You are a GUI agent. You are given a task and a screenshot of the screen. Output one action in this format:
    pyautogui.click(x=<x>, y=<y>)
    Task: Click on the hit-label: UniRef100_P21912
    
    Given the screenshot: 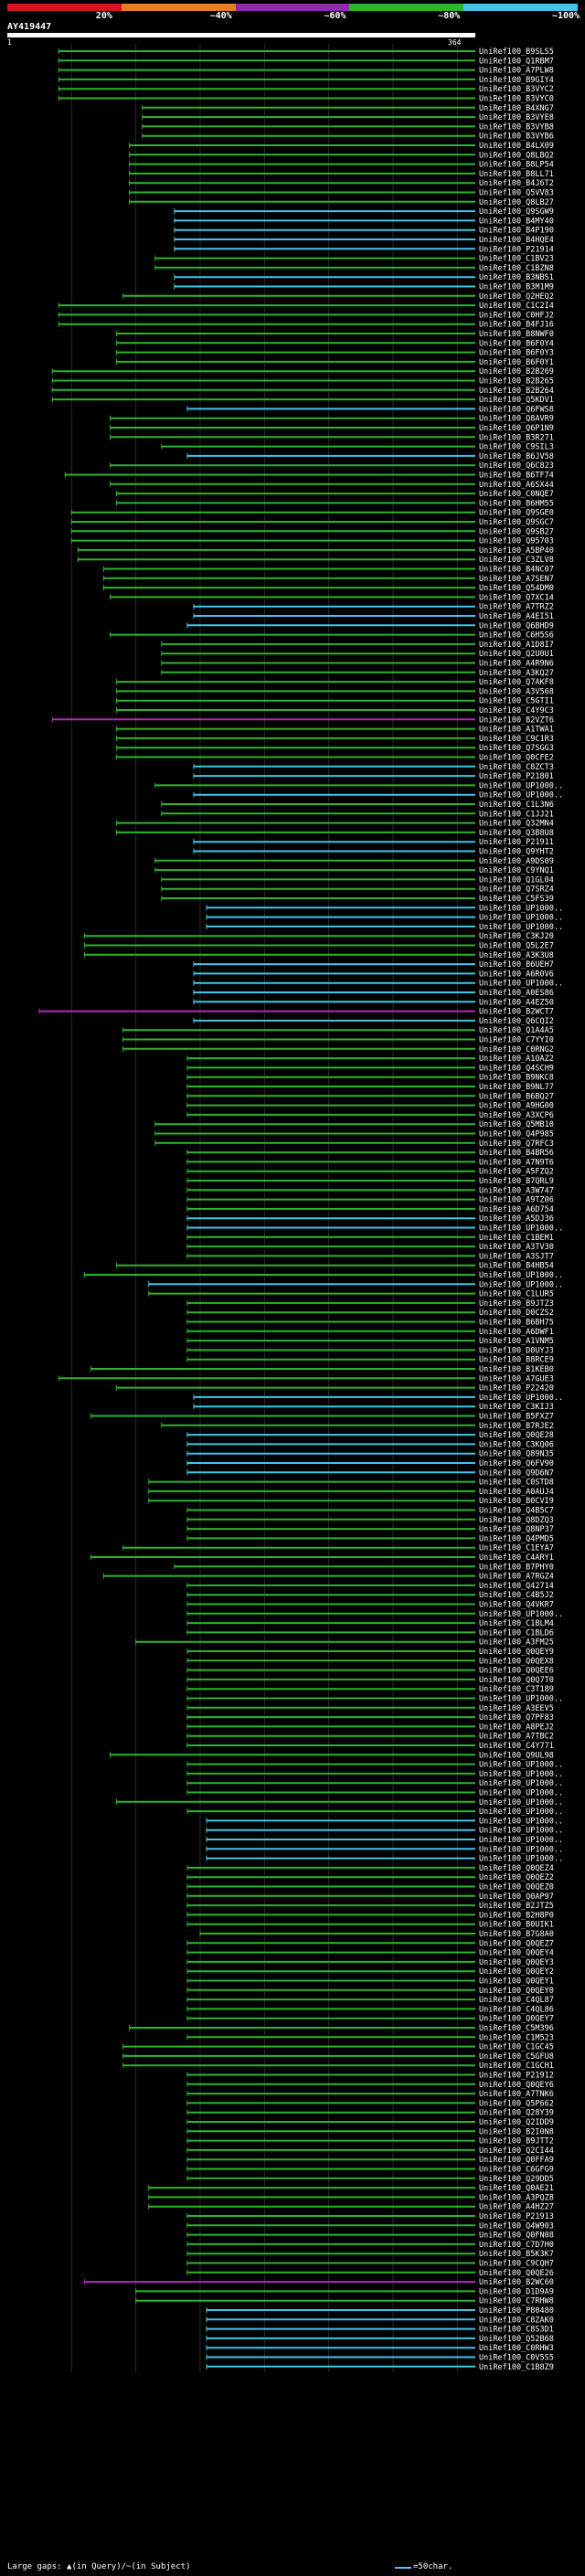 What is the action you would take?
    pyautogui.click(x=516, y=2076)
    